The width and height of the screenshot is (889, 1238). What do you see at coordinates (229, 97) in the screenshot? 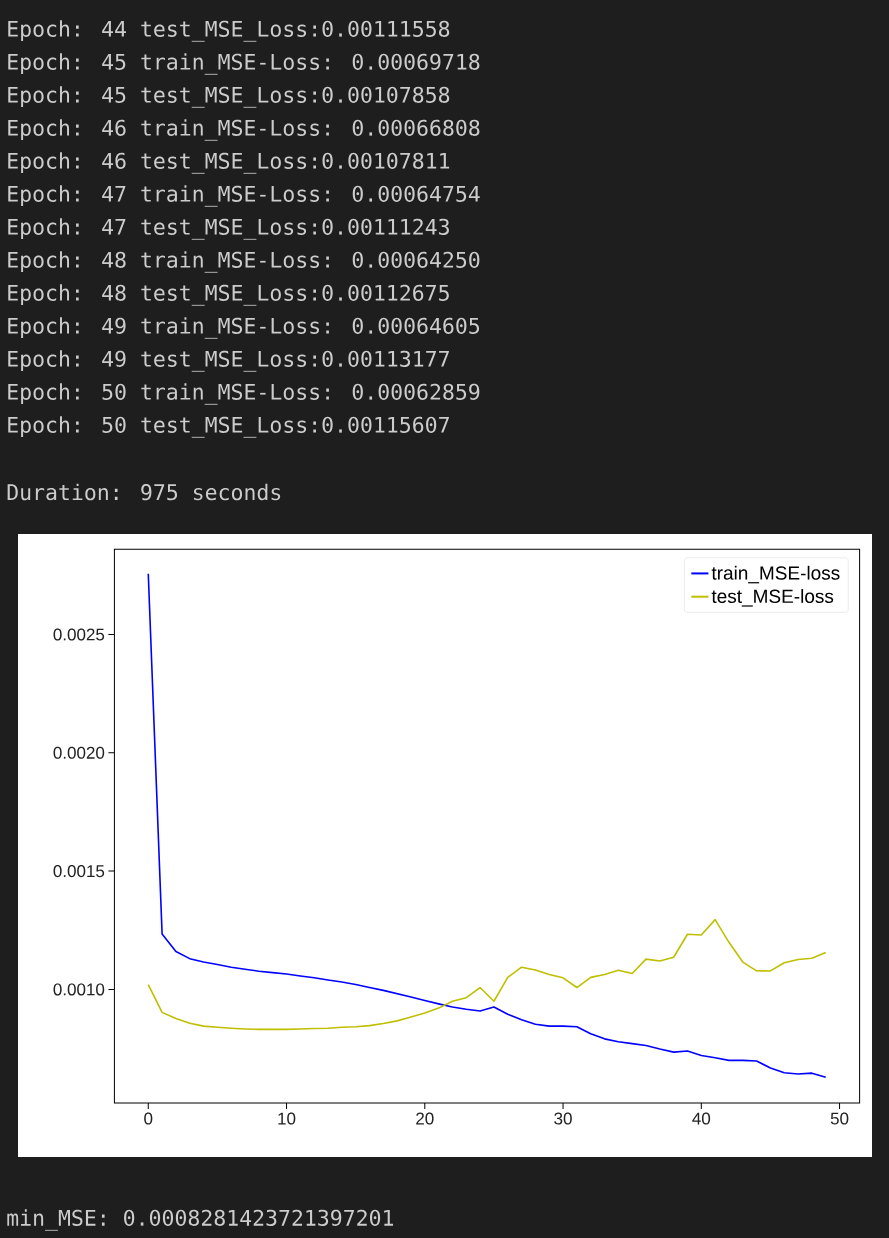
I see `text: Epoch: 45 test_MSE_Loss:0.00107858` at bounding box center [229, 97].